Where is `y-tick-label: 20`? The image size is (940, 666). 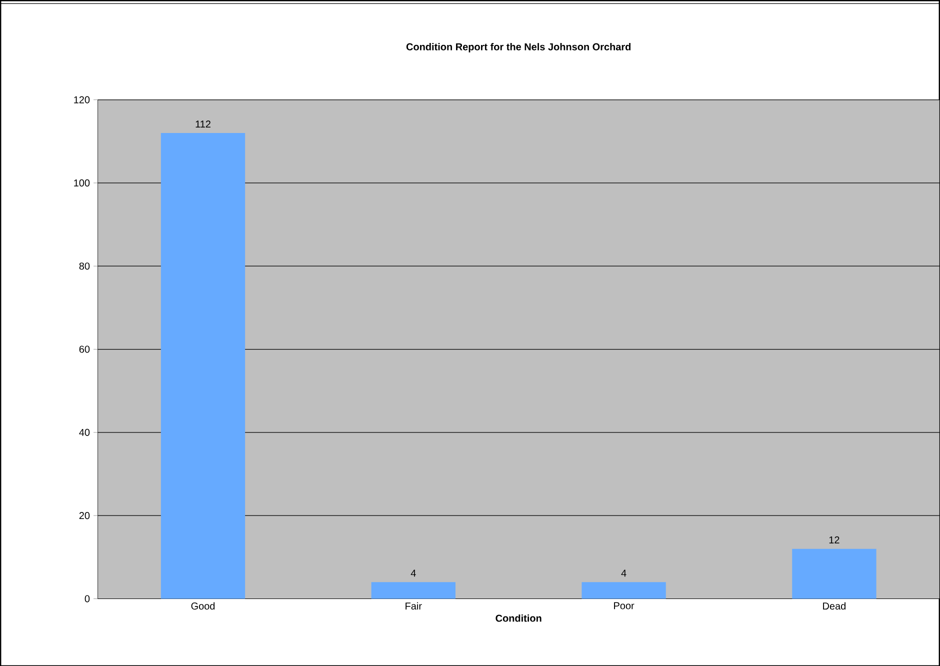 y-tick-label: 20 is located at coordinates (84, 515).